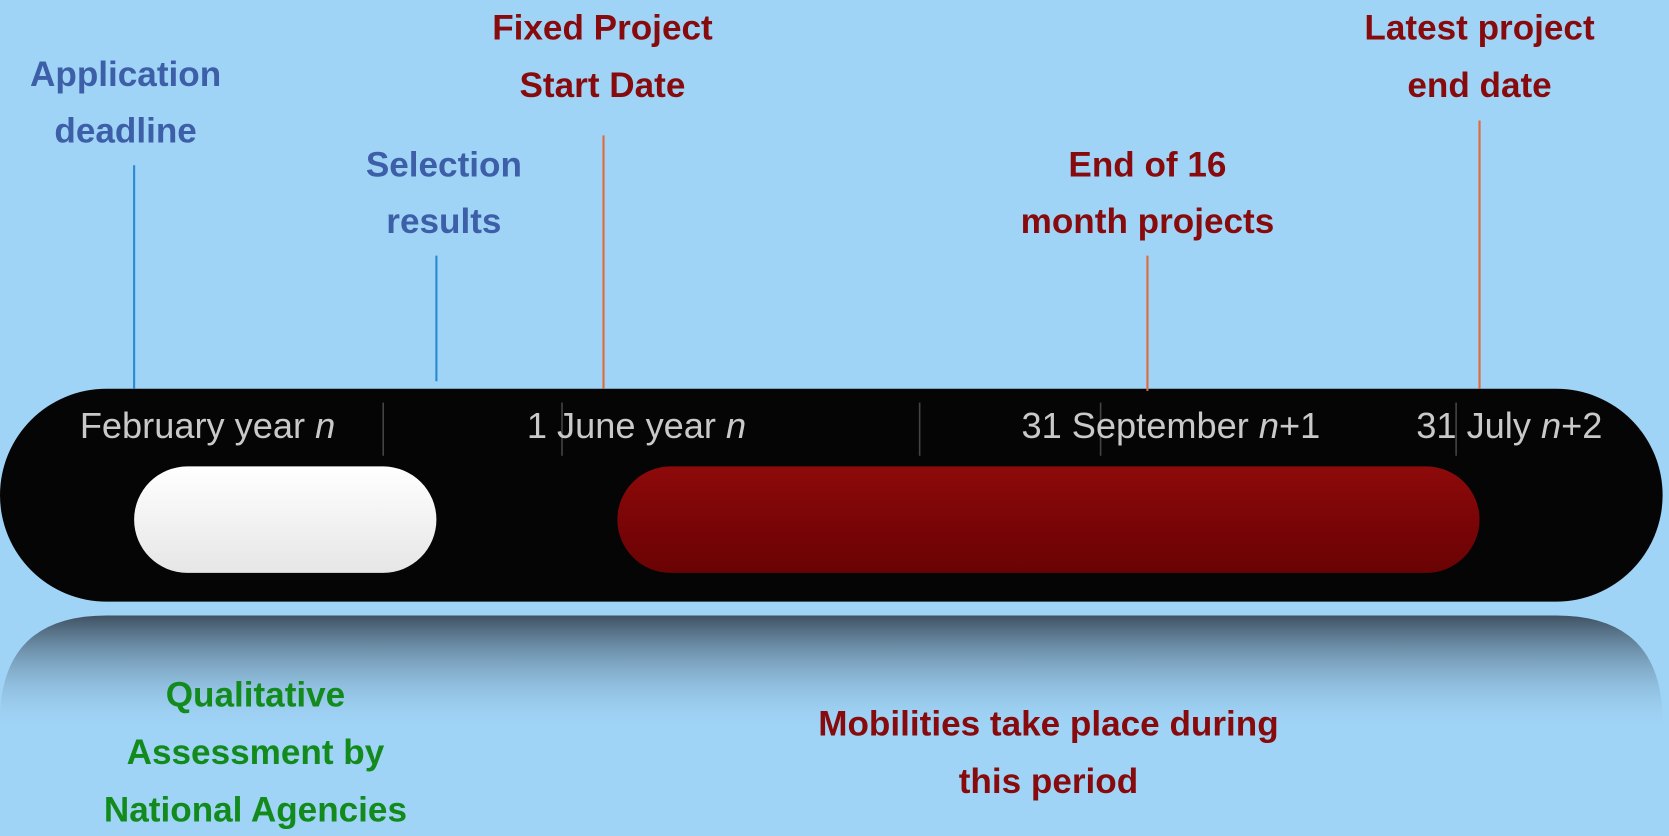 This screenshot has width=1669, height=836. What do you see at coordinates (919, 429) in the screenshot?
I see `separators` at bounding box center [919, 429].